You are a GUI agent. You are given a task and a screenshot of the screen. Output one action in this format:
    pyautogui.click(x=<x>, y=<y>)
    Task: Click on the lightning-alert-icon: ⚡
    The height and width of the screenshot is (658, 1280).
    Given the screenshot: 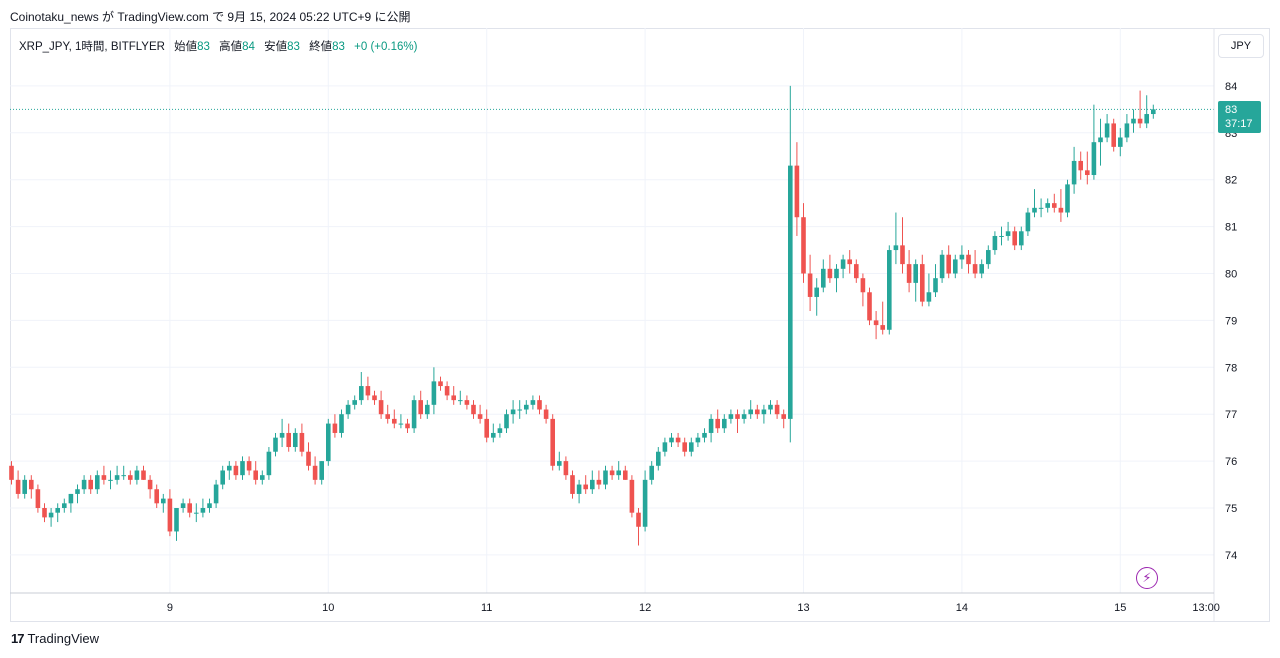 What is the action you would take?
    pyautogui.click(x=1147, y=578)
    